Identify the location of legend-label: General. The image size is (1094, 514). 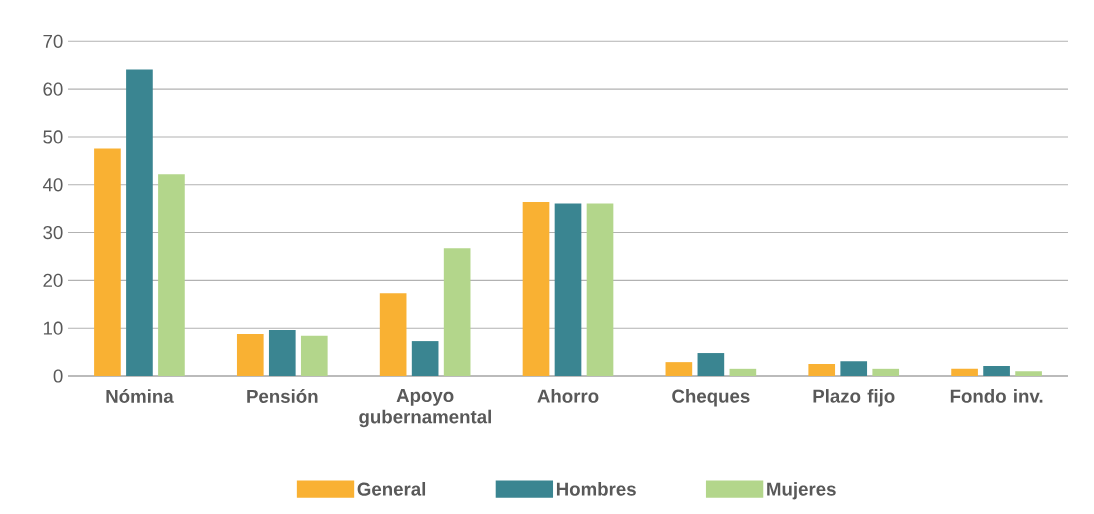
(391, 489).